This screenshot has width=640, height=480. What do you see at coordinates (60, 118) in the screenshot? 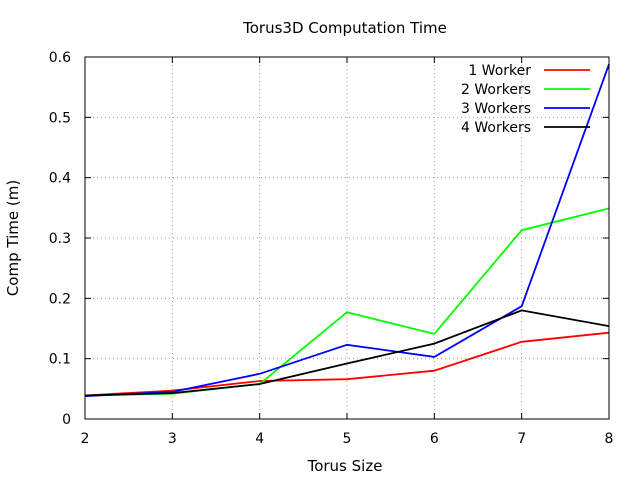
I see `y-tick-label: 0.5` at bounding box center [60, 118].